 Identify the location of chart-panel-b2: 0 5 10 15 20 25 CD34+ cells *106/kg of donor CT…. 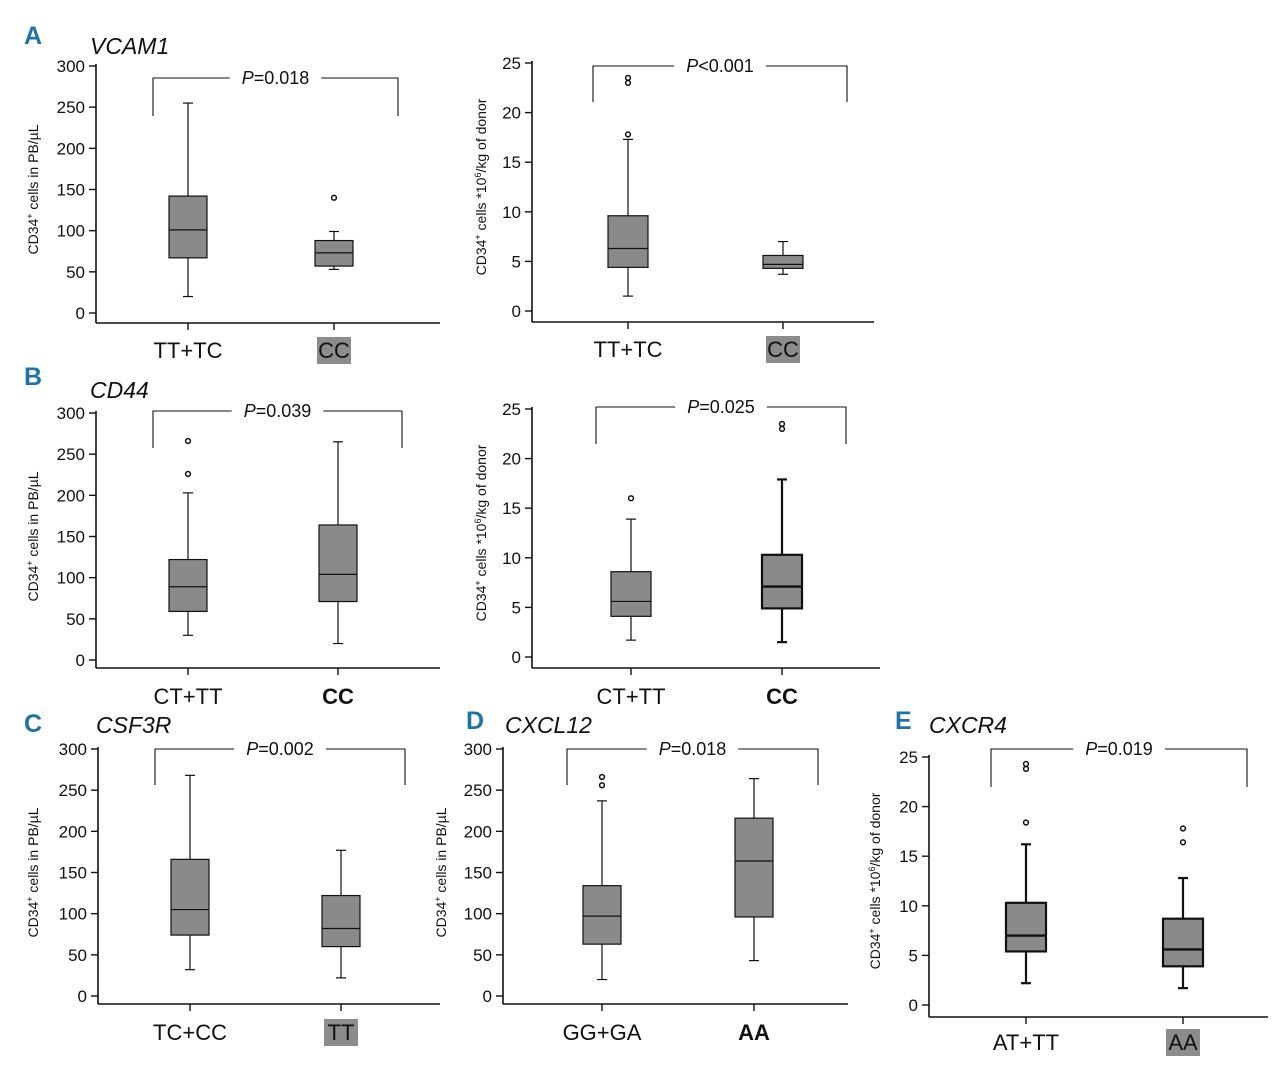
(676, 553).